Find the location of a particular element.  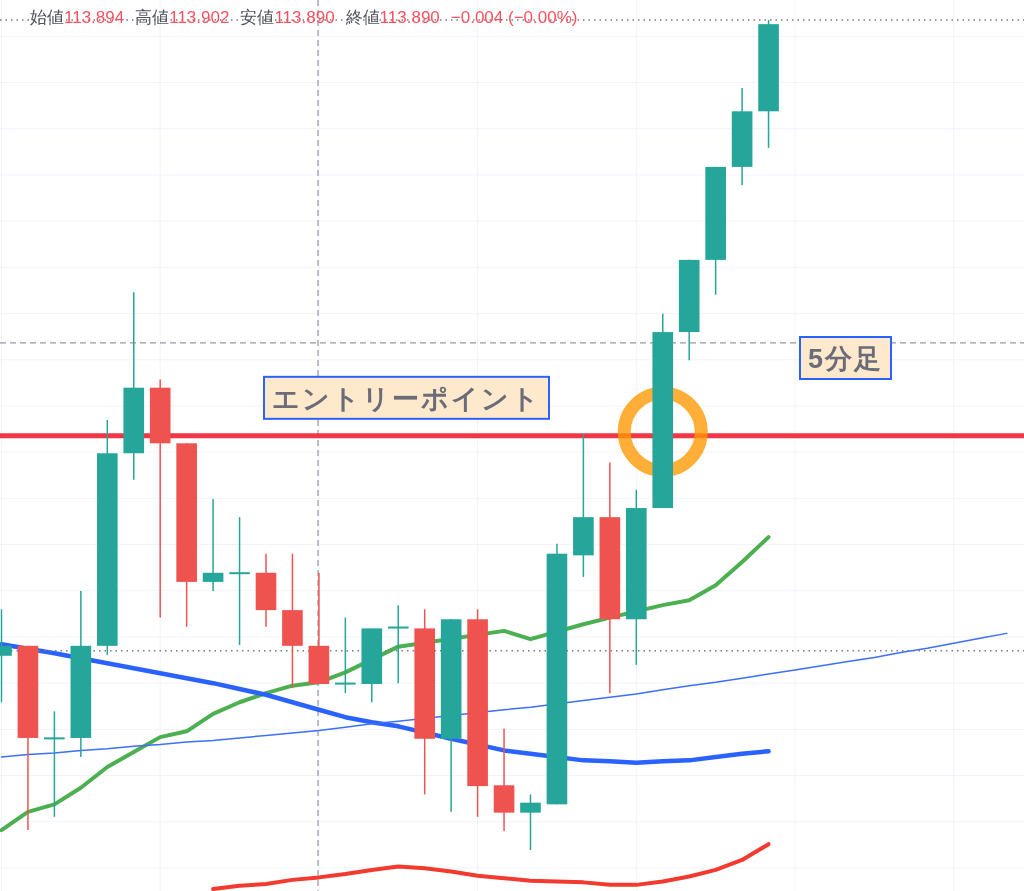

ref-line-label: エントリーポイント is located at coordinates (406, 398).